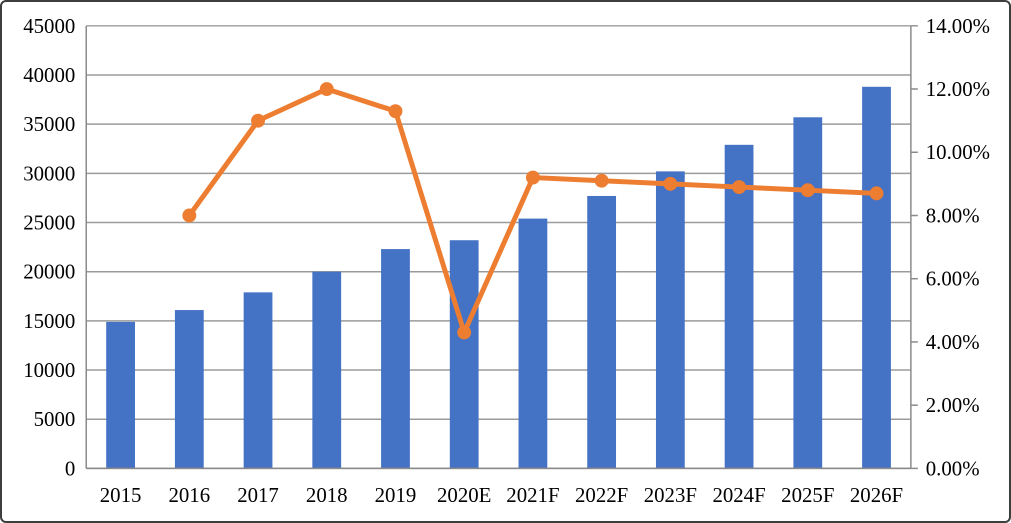  I want to click on line-point-2017, so click(258, 120).